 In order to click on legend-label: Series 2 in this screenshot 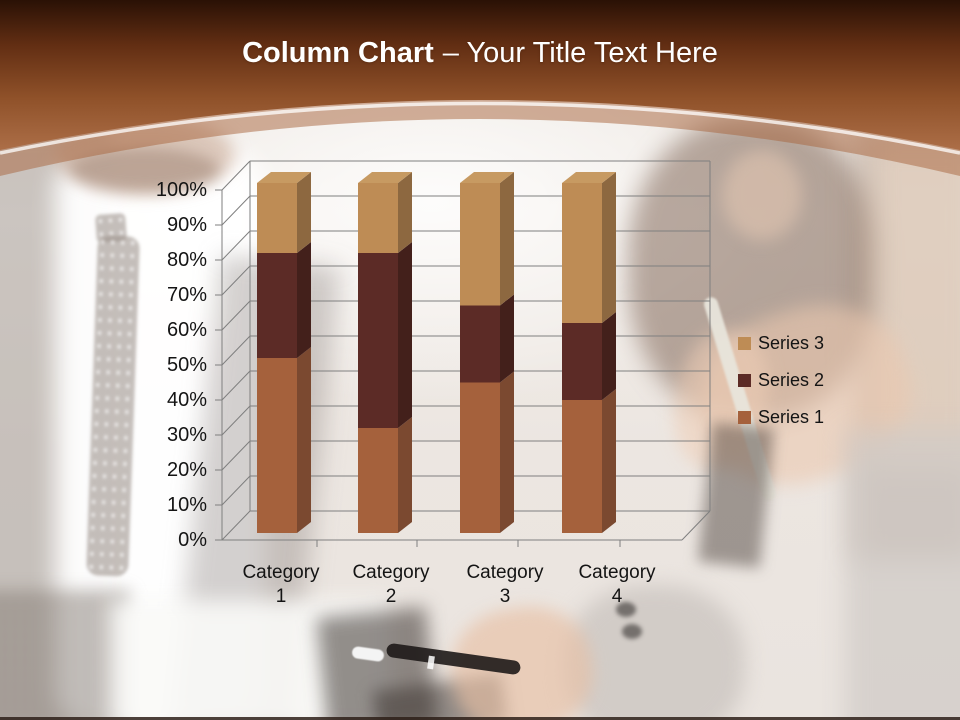, I will do `click(791, 379)`.